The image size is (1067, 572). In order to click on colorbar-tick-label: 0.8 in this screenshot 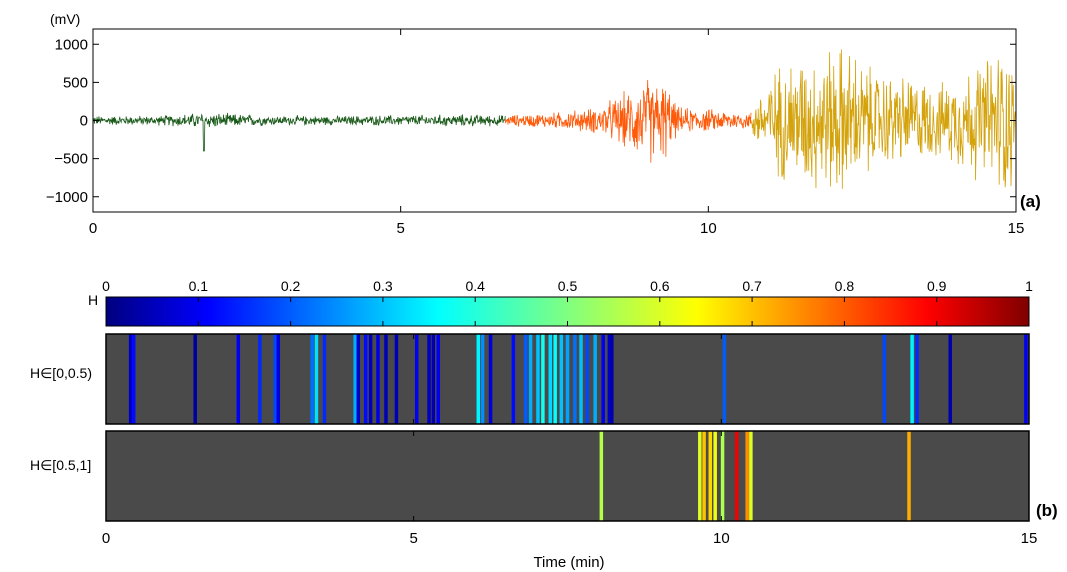, I will do `click(845, 286)`.